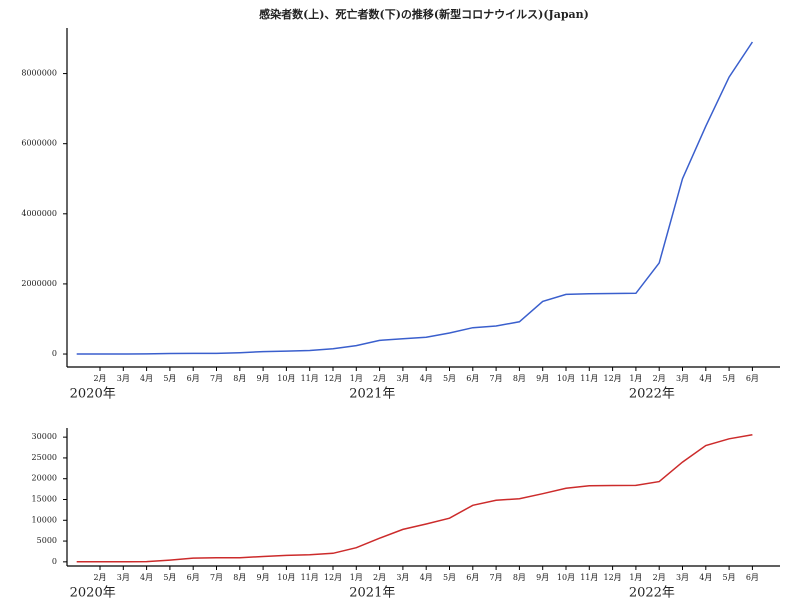  What do you see at coordinates (44, 519) in the screenshot?
I see `y-tick-label: 10000` at bounding box center [44, 519].